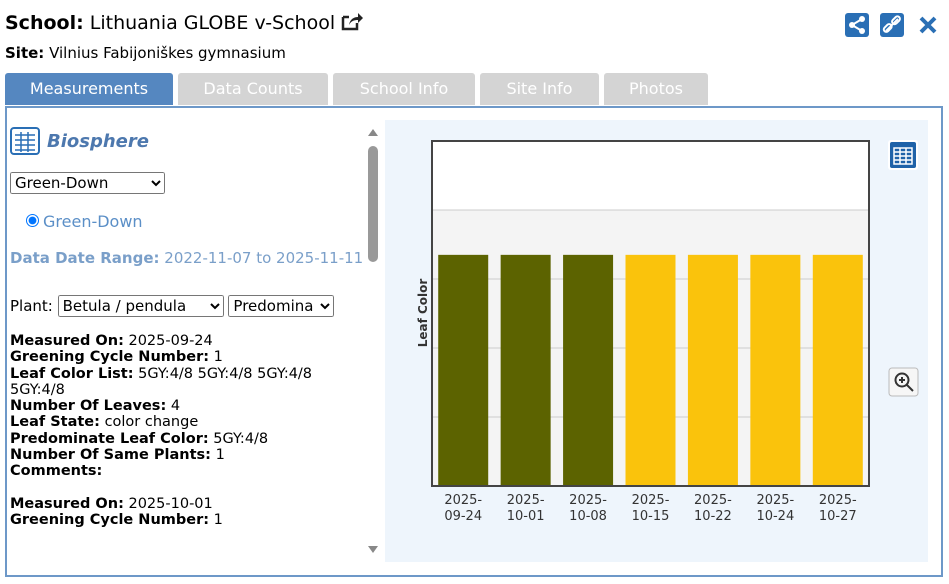 The image size is (949, 584). Describe the element at coordinates (539, 89) in the screenshot. I see `tab: Site Info` at that location.